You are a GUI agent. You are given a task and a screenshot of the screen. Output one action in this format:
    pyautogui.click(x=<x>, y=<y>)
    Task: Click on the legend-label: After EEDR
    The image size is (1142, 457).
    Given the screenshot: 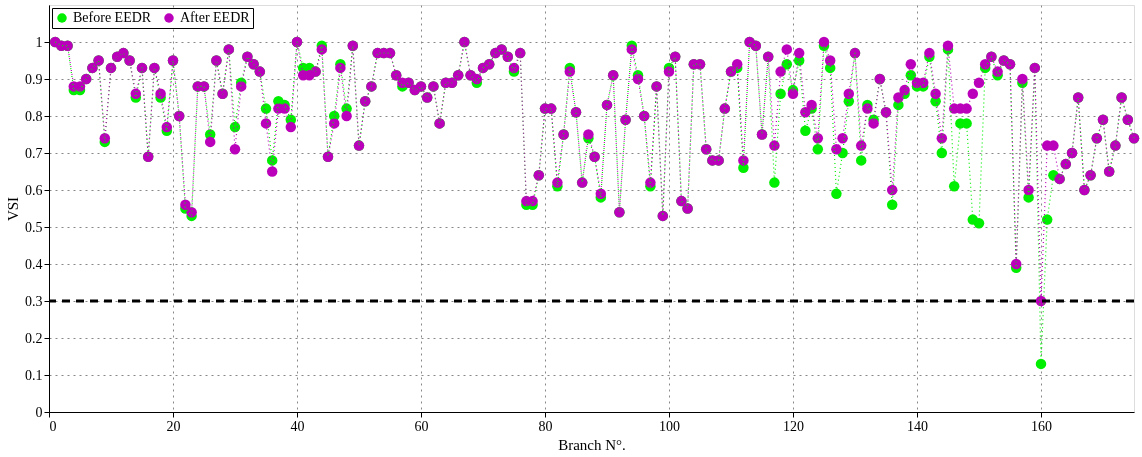 What is the action you would take?
    pyautogui.click(x=215, y=17)
    